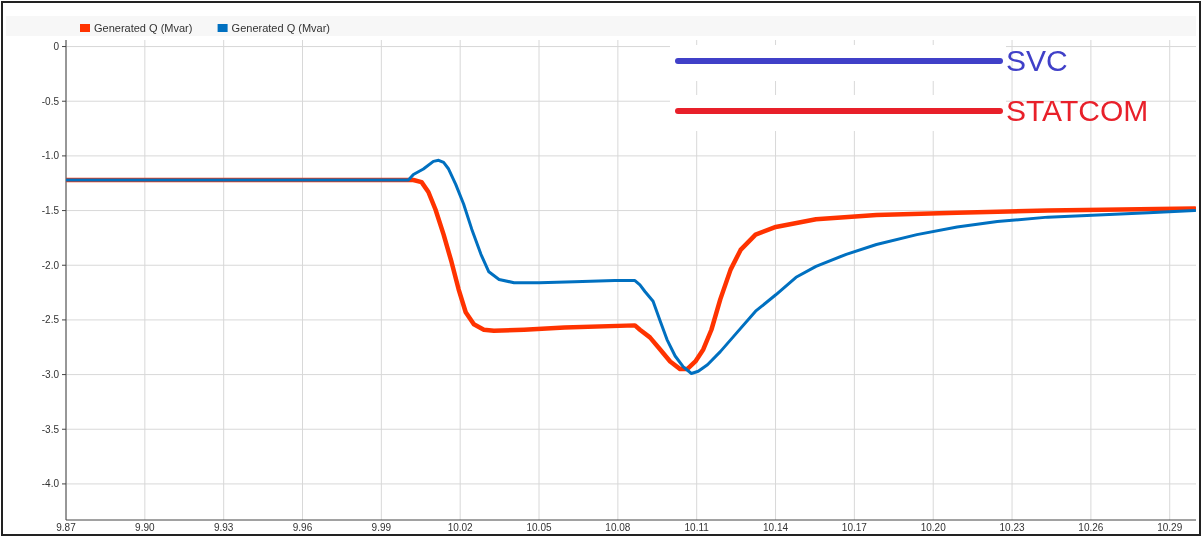 The height and width of the screenshot is (537, 1202). What do you see at coordinates (145, 527) in the screenshot?
I see `x-tick-label: 9.90` at bounding box center [145, 527].